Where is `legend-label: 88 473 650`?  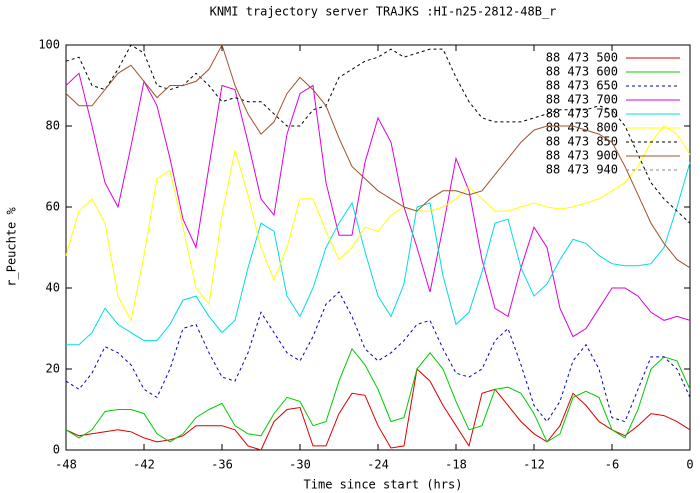 legend-label: 88 473 650 is located at coordinates (582, 86).